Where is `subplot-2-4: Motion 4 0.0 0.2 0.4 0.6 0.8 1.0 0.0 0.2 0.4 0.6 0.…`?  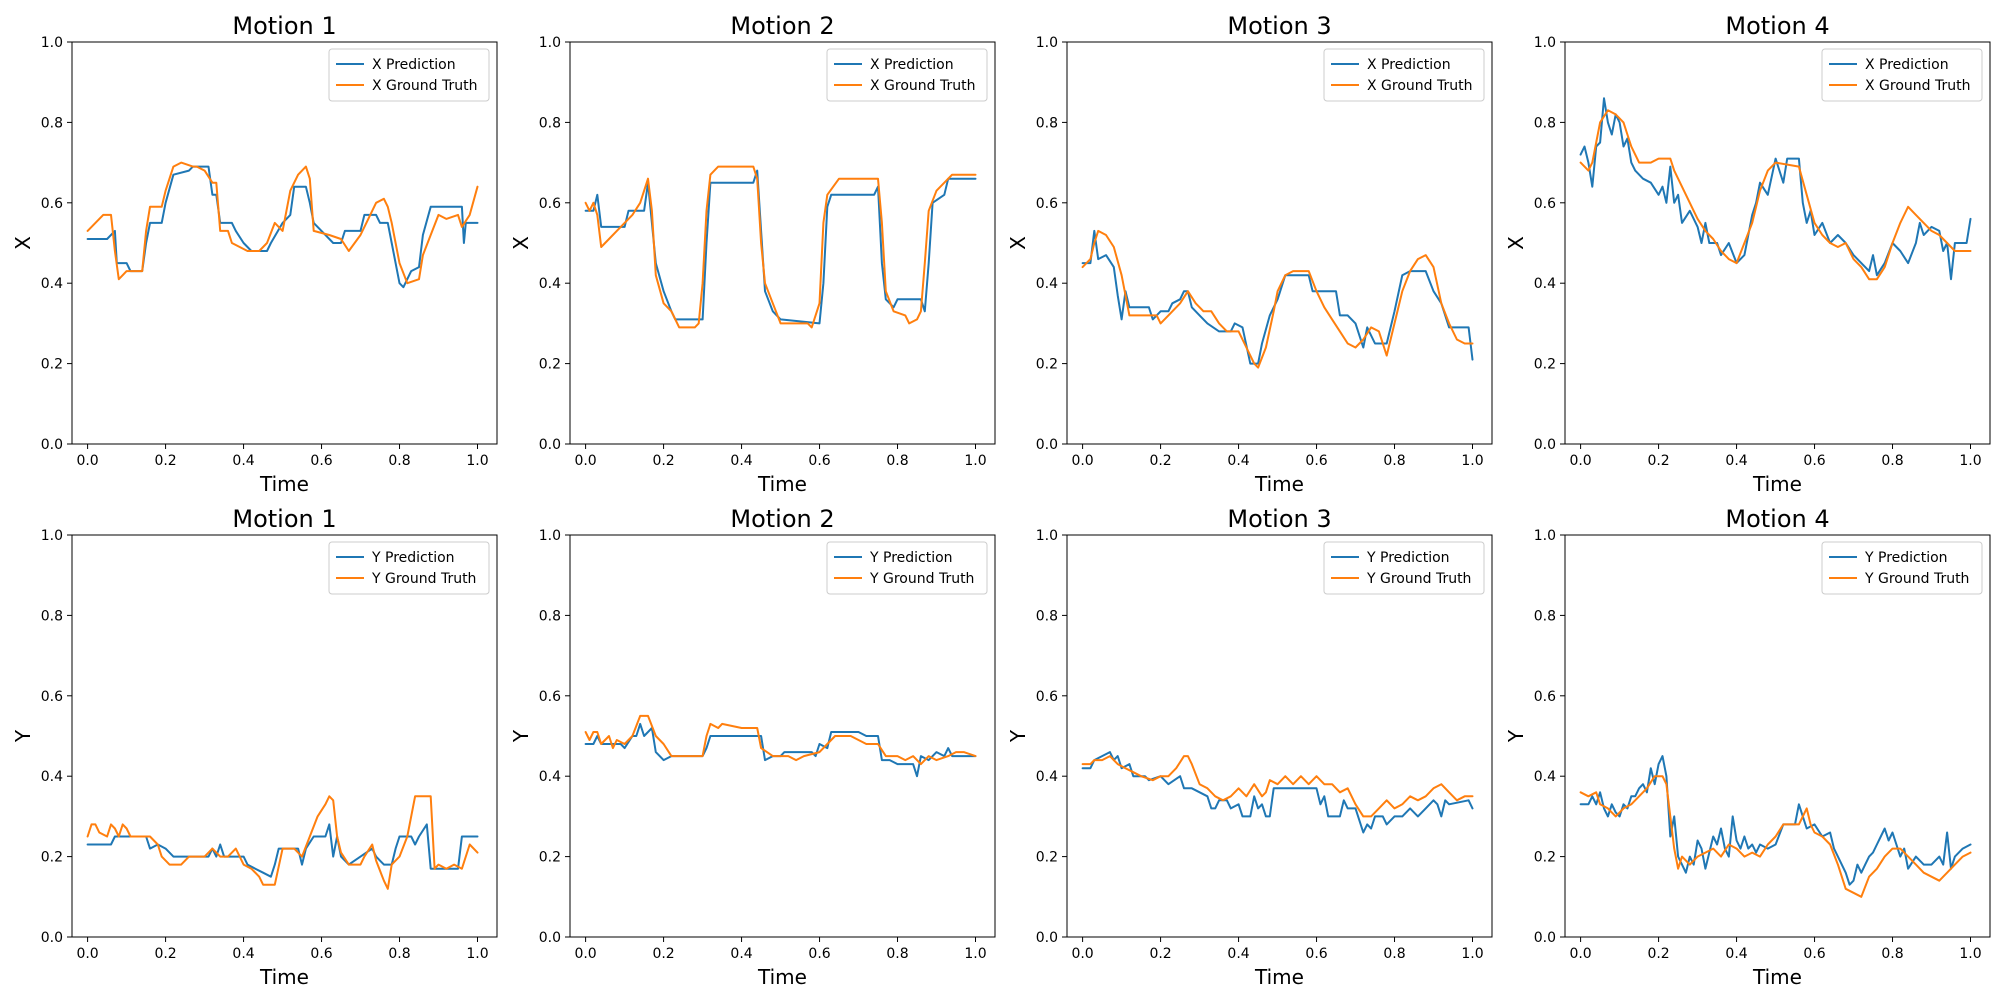
subplot-2-4: Motion 4 0.0 0.2 0.4 0.6 0.8 1.0 0.0 0.2 0.4 0.6 0.… is located at coordinates (1747, 747).